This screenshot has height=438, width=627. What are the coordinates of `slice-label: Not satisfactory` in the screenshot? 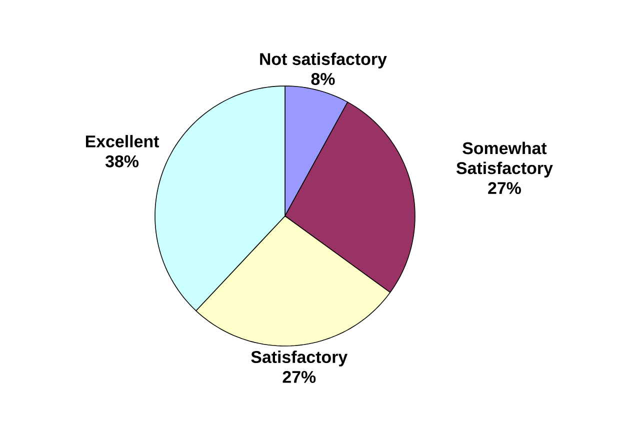 It's located at (323, 60).